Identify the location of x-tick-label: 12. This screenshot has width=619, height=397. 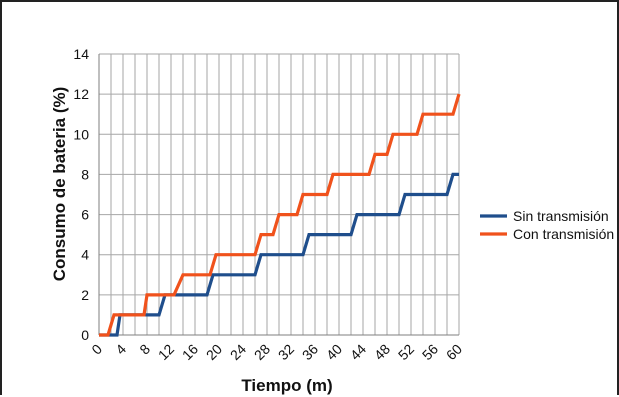
(166, 352).